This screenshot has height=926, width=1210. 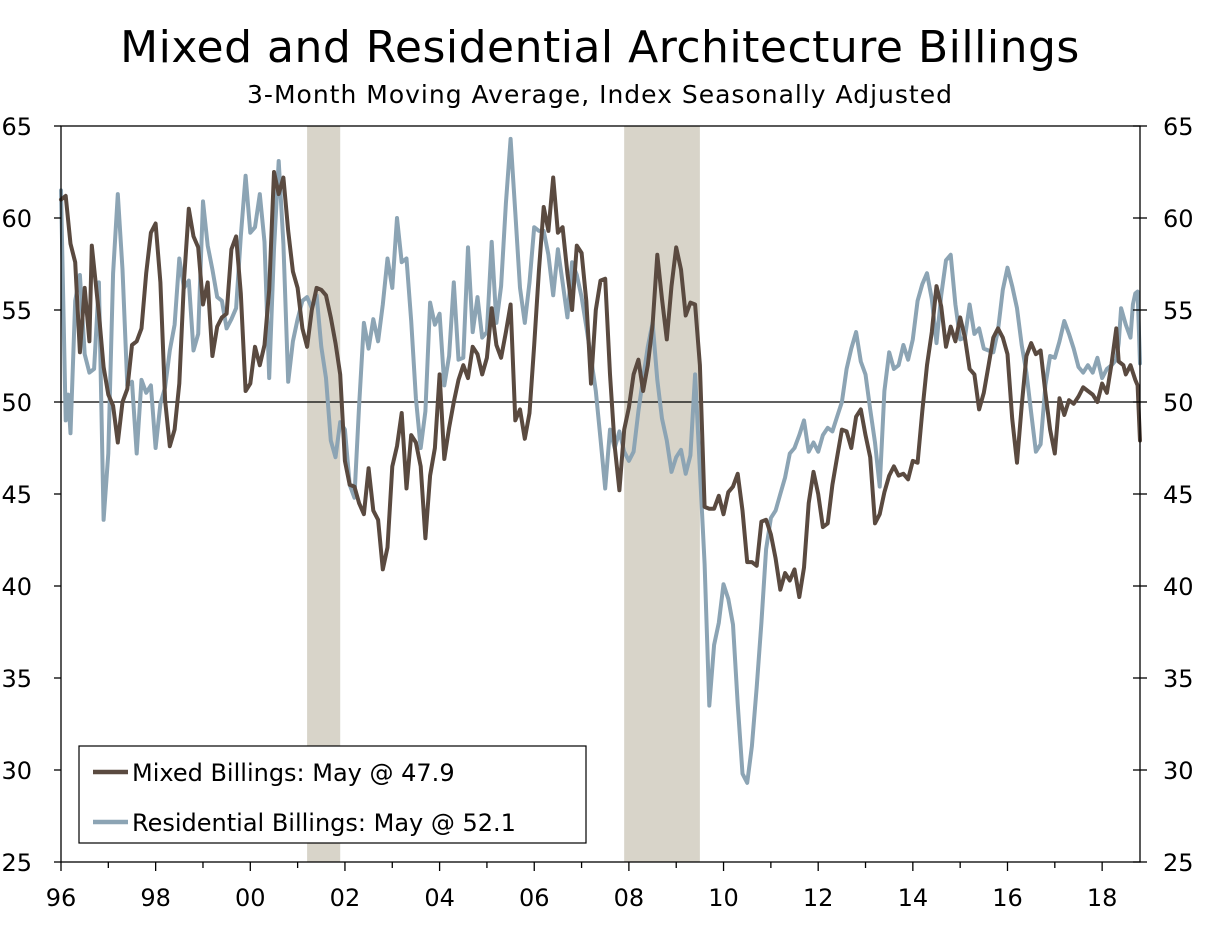 What do you see at coordinates (1102, 898) in the screenshot?
I see `x-tick-label: 18` at bounding box center [1102, 898].